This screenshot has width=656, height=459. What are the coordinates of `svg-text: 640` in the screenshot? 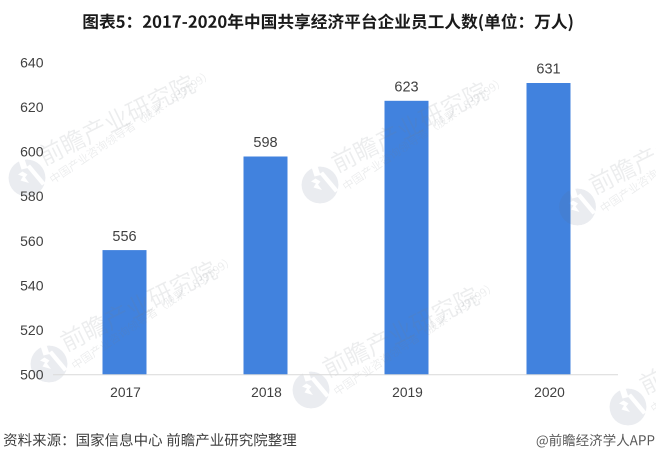 It's located at (32, 63).